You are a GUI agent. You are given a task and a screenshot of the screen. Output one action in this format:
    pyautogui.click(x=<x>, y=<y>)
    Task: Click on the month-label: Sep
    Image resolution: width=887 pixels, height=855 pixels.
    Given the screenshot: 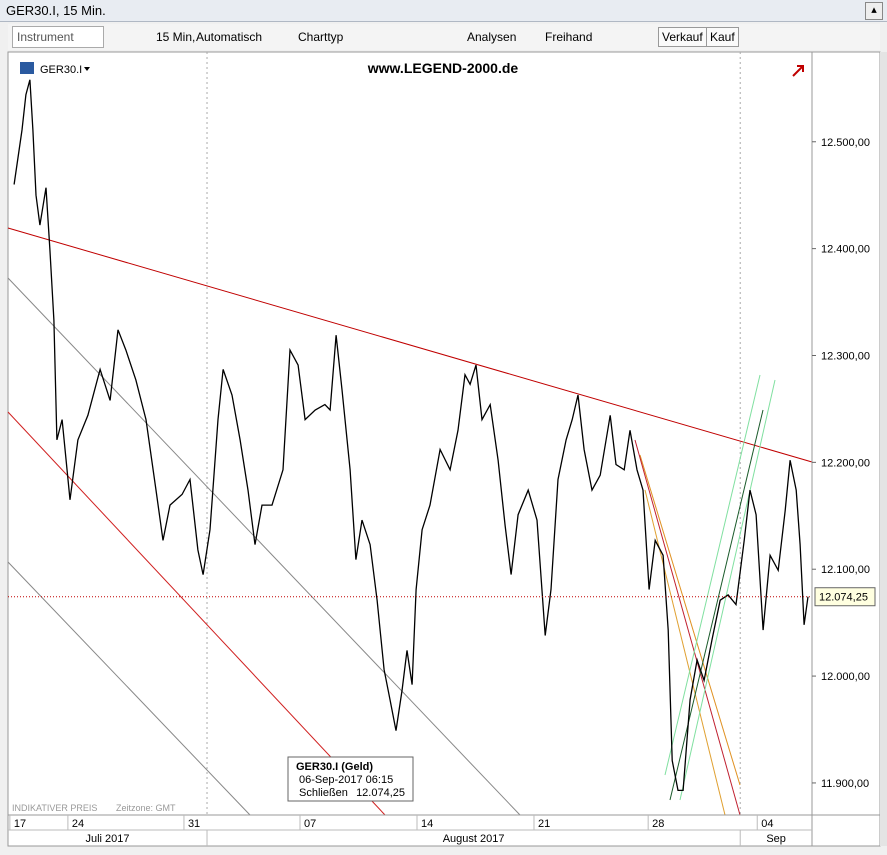 What is the action you would take?
    pyautogui.click(x=776, y=839)
    